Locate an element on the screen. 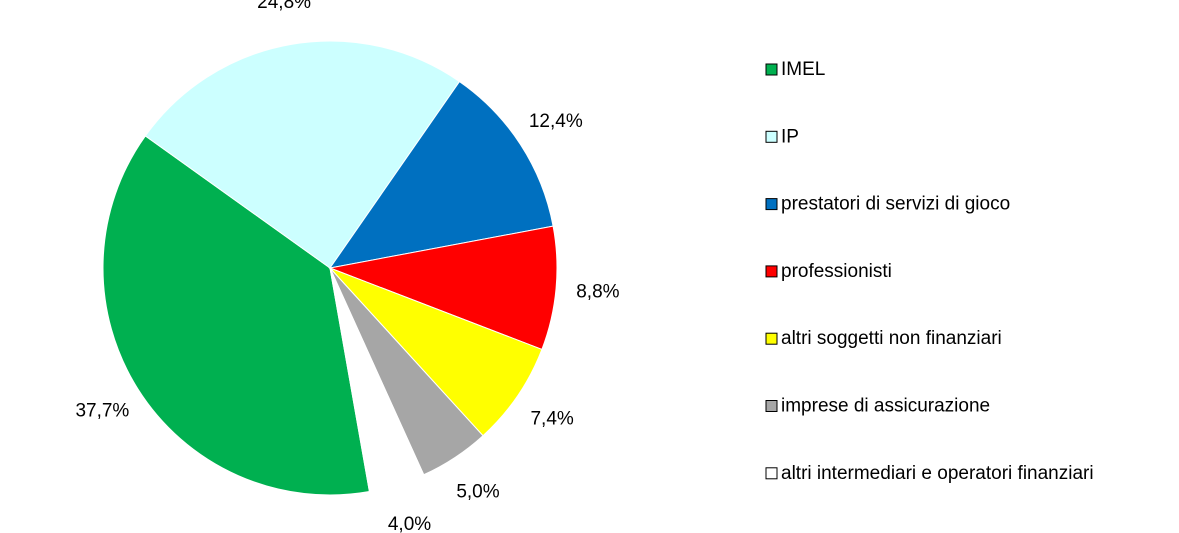 The width and height of the screenshot is (1179, 533). data-label: 7,4% is located at coordinates (551, 419).